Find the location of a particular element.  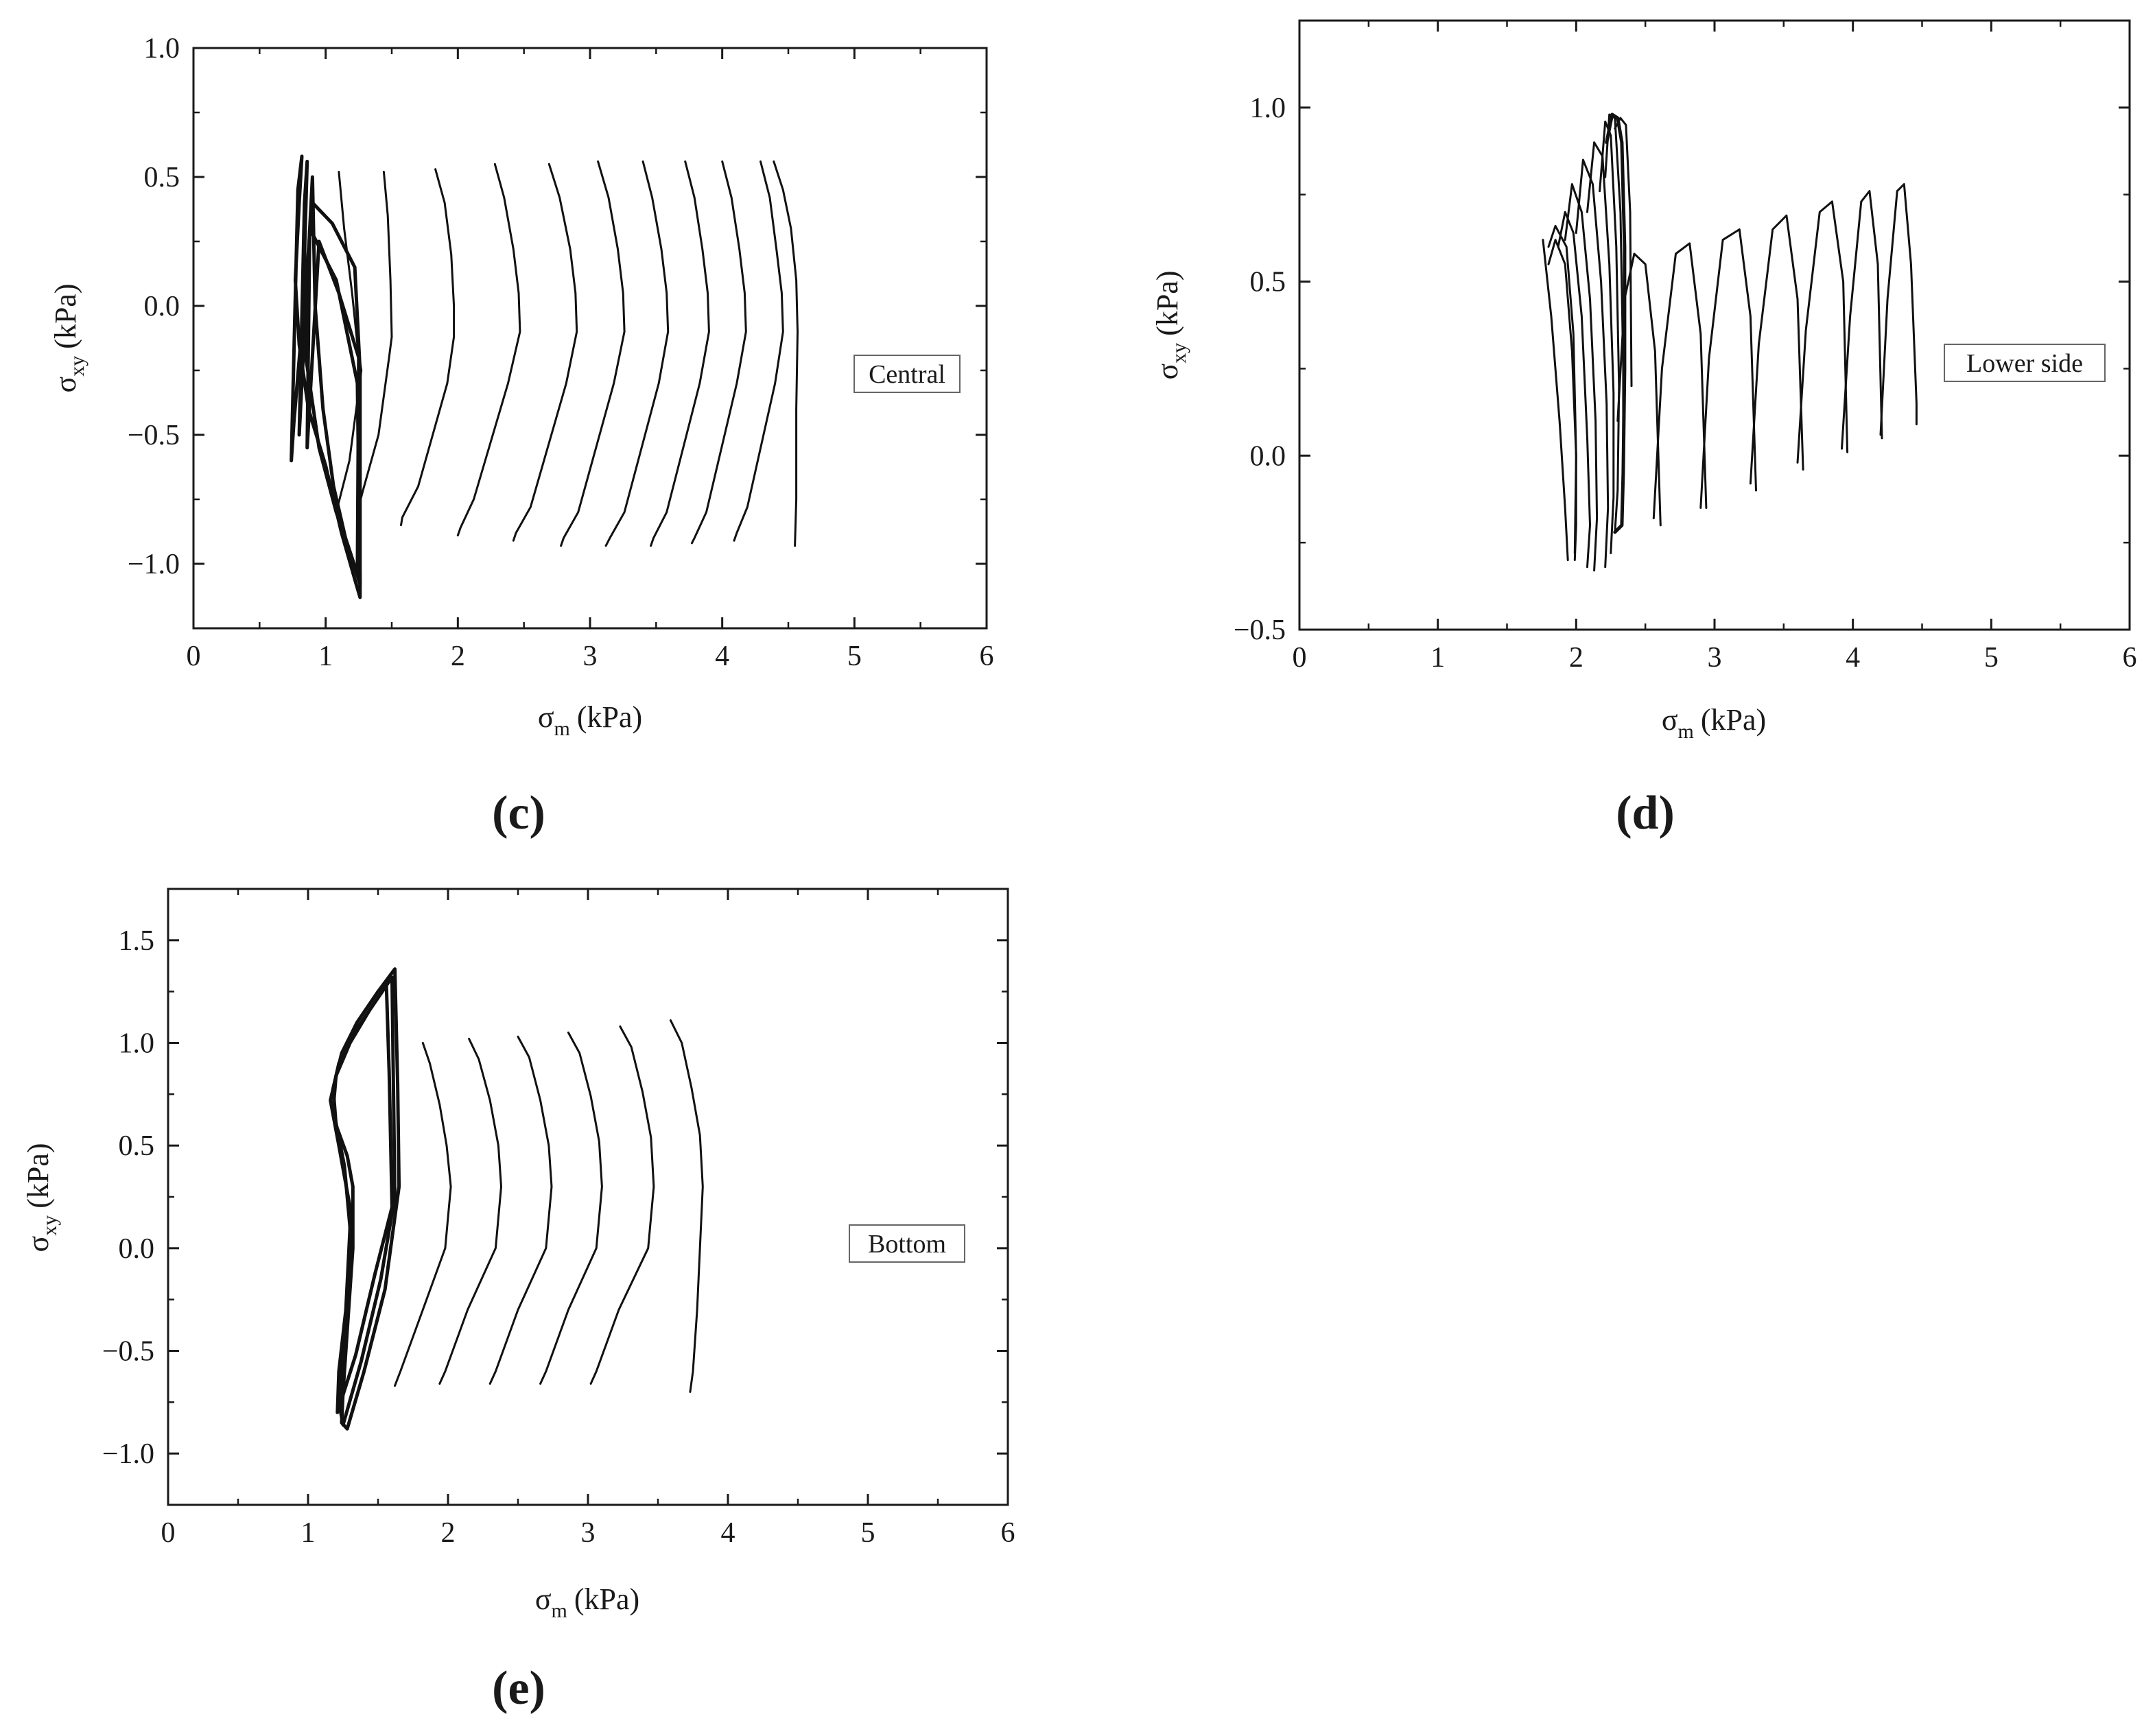

panel-d-curves is located at coordinates (1730, 342).